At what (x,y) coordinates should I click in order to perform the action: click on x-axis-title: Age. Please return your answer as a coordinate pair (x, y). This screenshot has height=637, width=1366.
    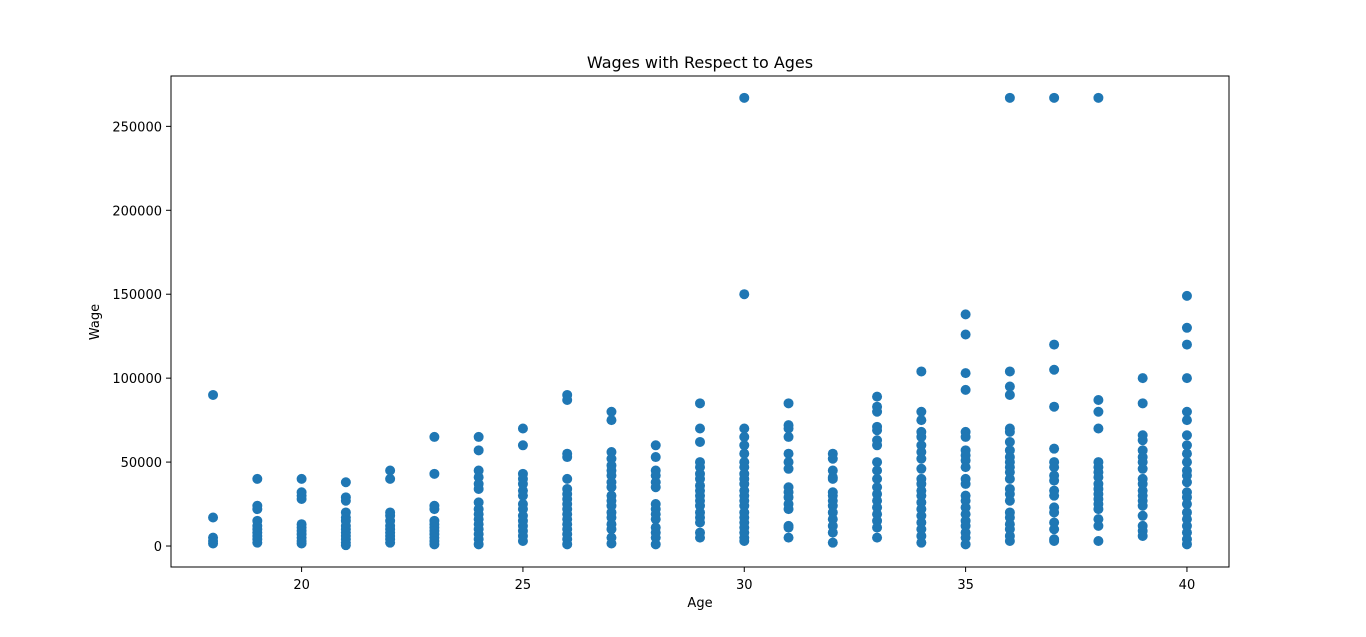
    Looking at the image, I should click on (699, 603).